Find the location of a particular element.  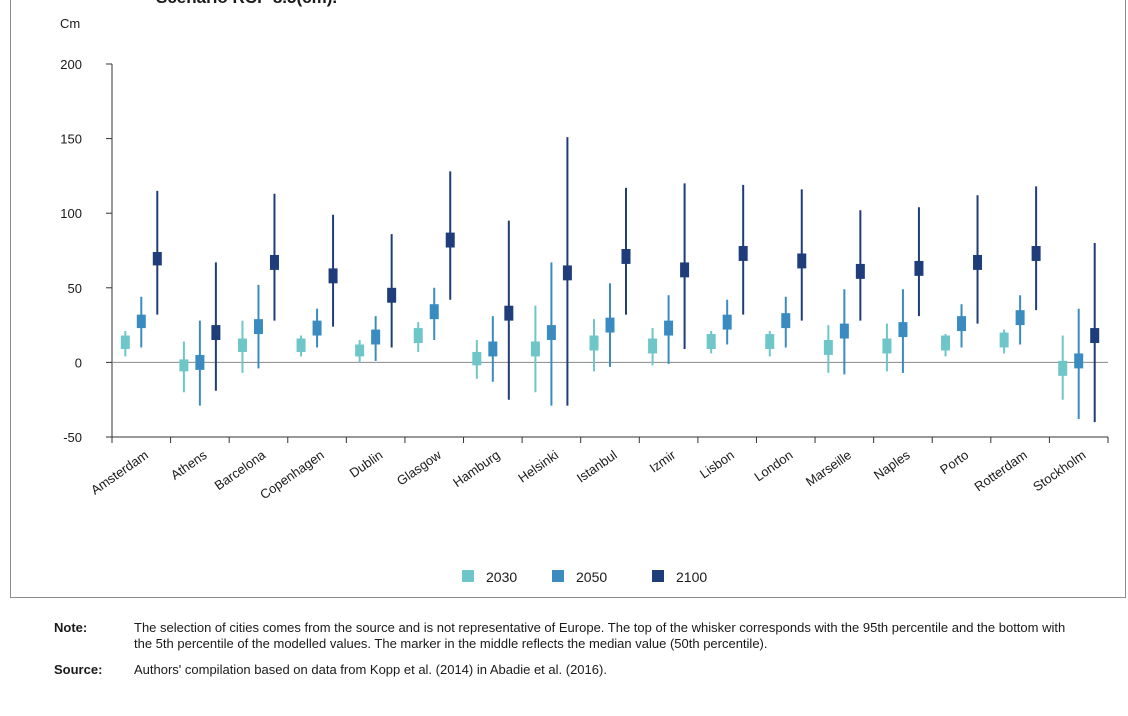

x-tick-label: London is located at coordinates (773, 465).